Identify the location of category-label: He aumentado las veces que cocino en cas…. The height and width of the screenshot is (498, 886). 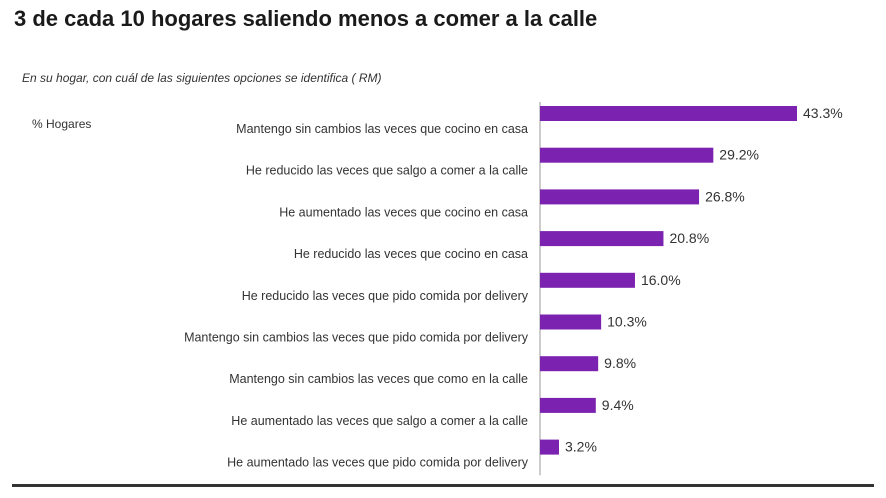
(403, 212).